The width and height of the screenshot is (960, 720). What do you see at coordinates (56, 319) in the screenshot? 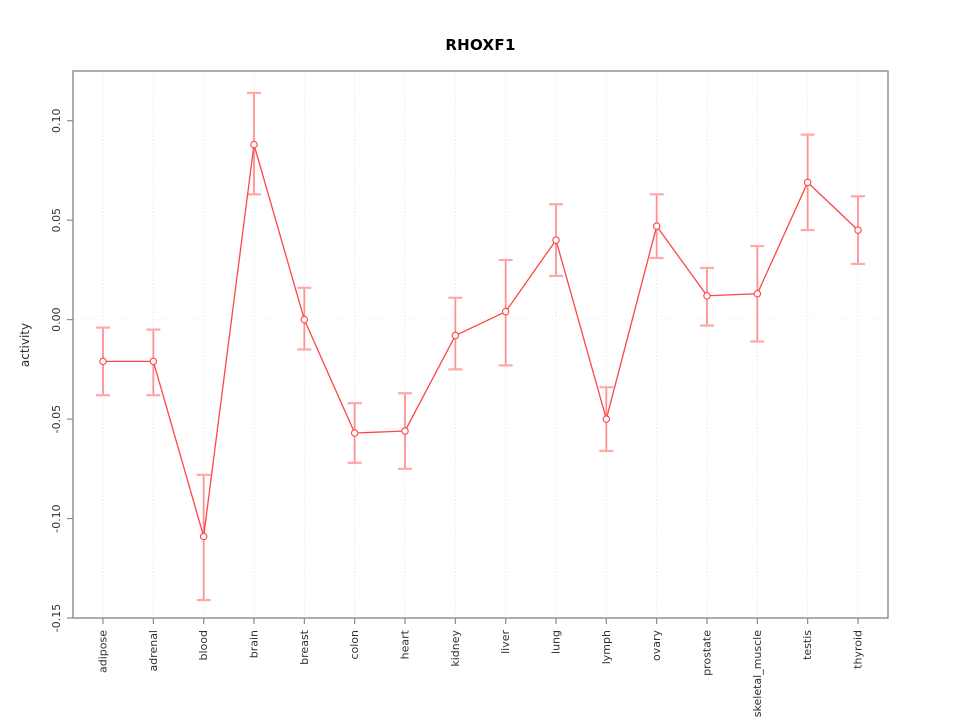
I see `y-tick-label: 0.00` at bounding box center [56, 319].